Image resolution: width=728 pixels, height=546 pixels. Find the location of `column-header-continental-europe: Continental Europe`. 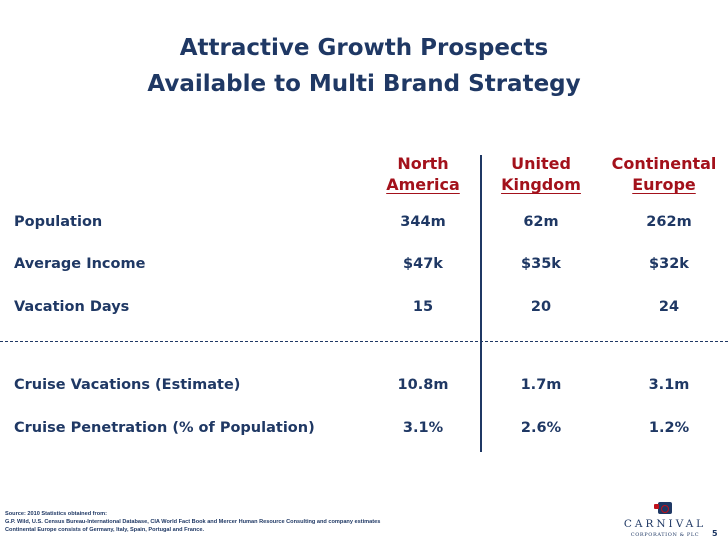

column-header-continental-europe: Continental Europe is located at coordinates (664, 174).